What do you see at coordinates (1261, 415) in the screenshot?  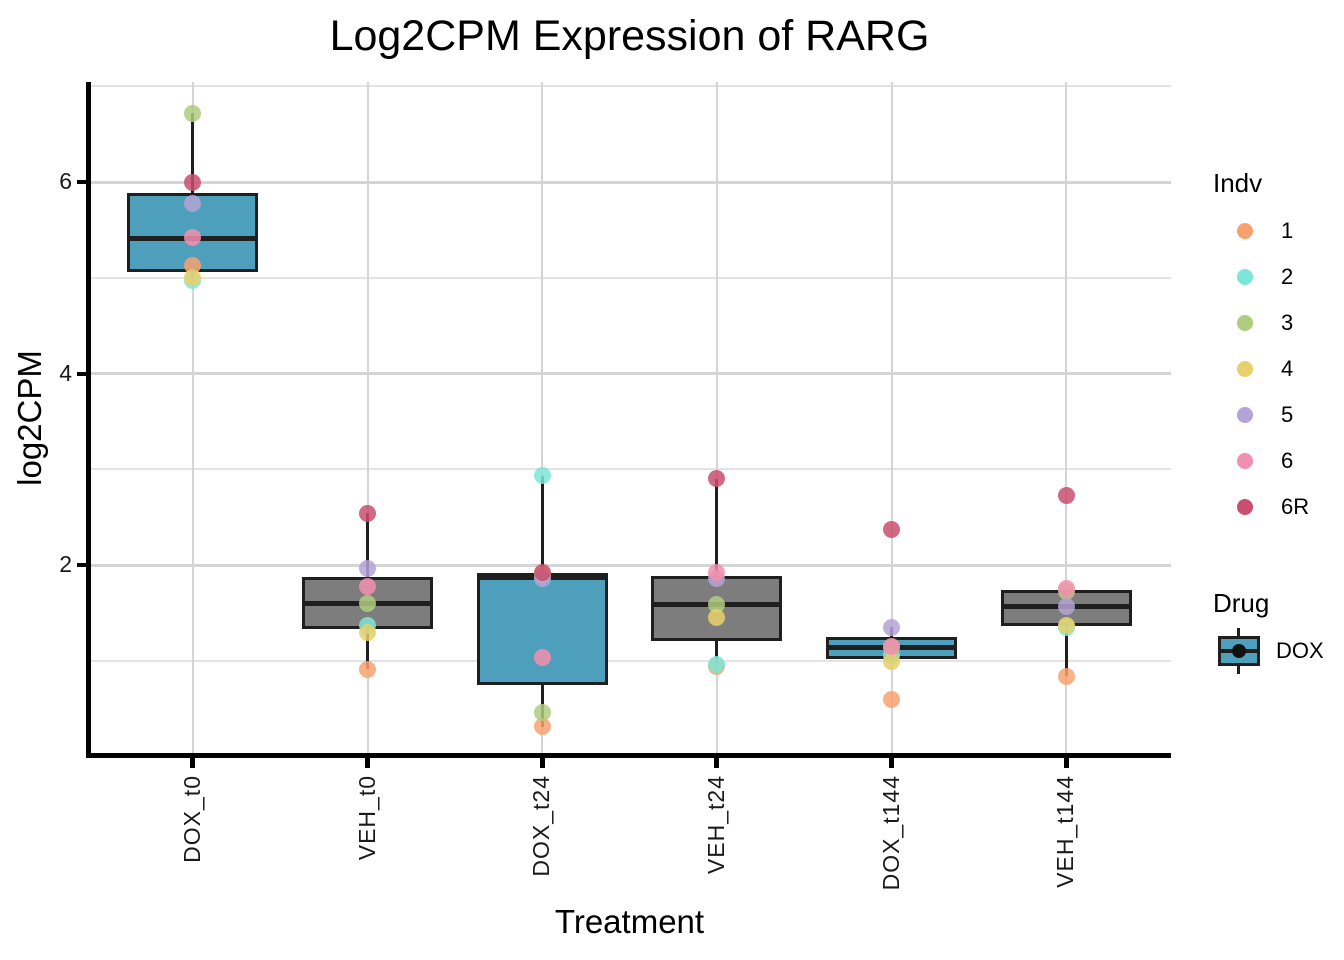 I see `legend-indv-entry: 5` at bounding box center [1261, 415].